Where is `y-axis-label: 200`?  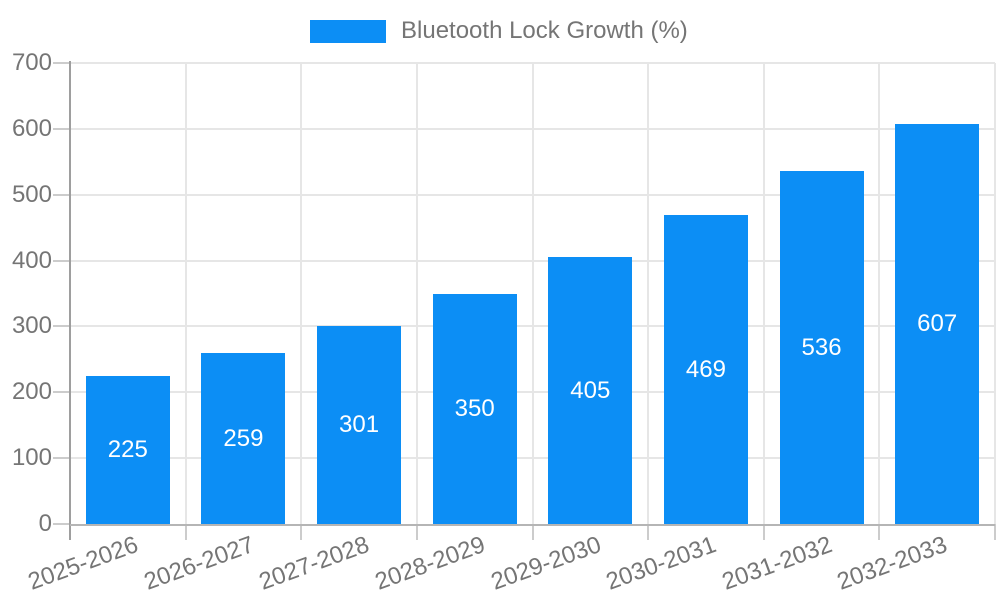
y-axis-label: 200 is located at coordinates (31, 392).